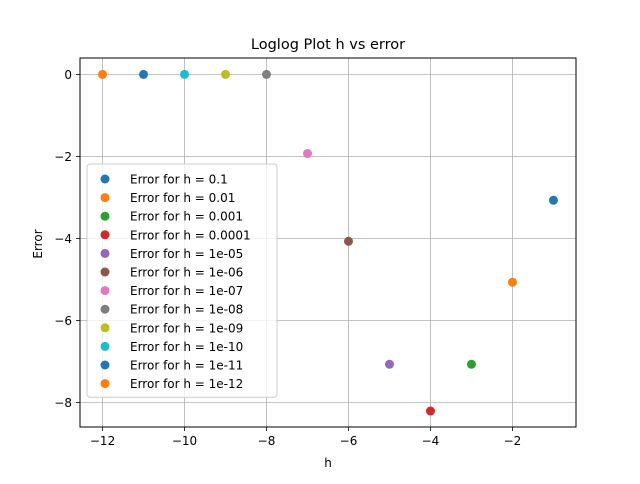 The height and width of the screenshot is (484, 640). Describe the element at coordinates (328, 45) in the screenshot. I see `chart-title: Loglog Plot h vs error` at that location.